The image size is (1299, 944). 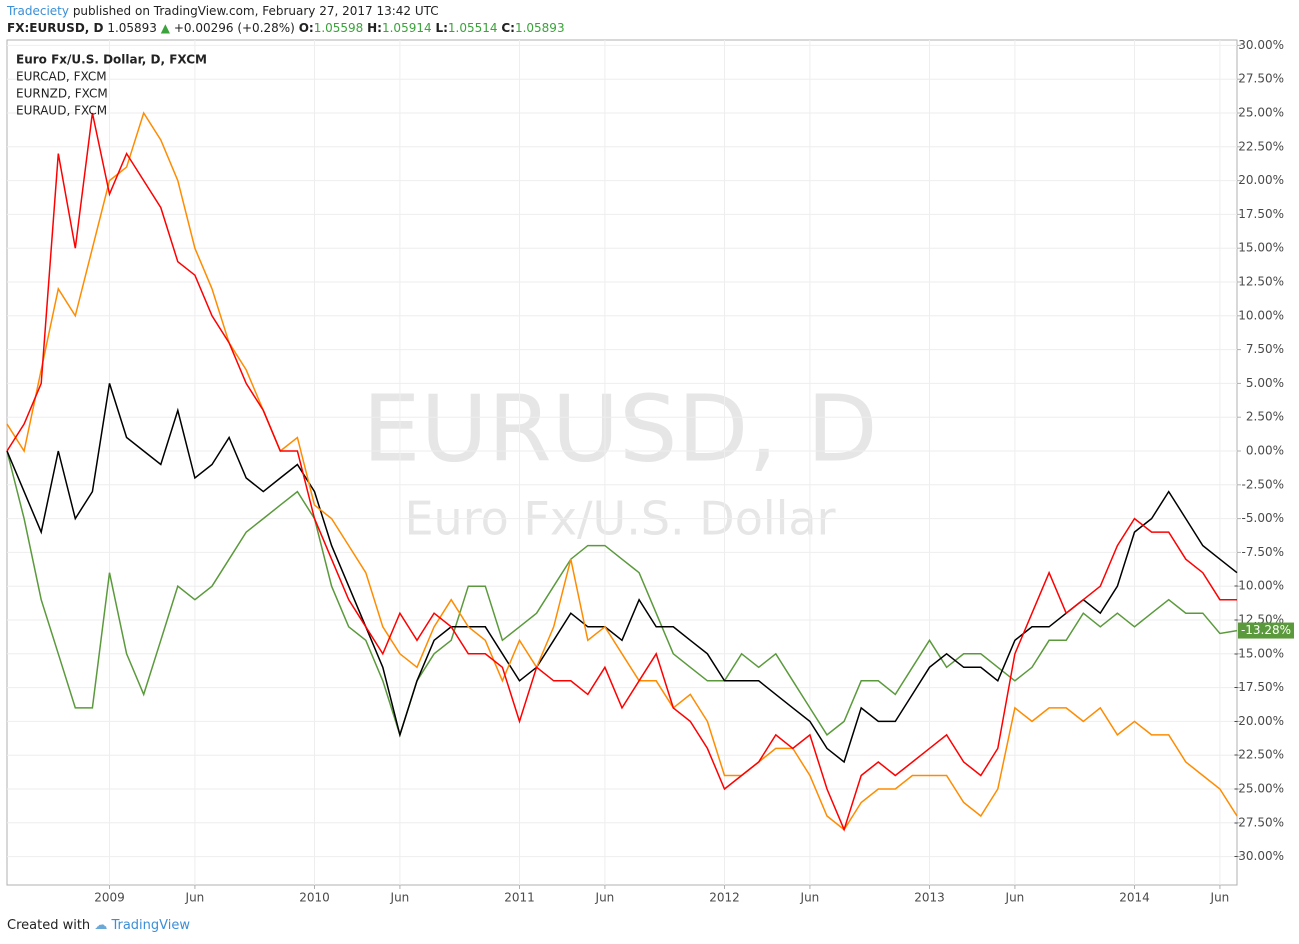 What do you see at coordinates (1259, 687) in the screenshot?
I see `y-tick-label: -17.50%` at bounding box center [1259, 687].